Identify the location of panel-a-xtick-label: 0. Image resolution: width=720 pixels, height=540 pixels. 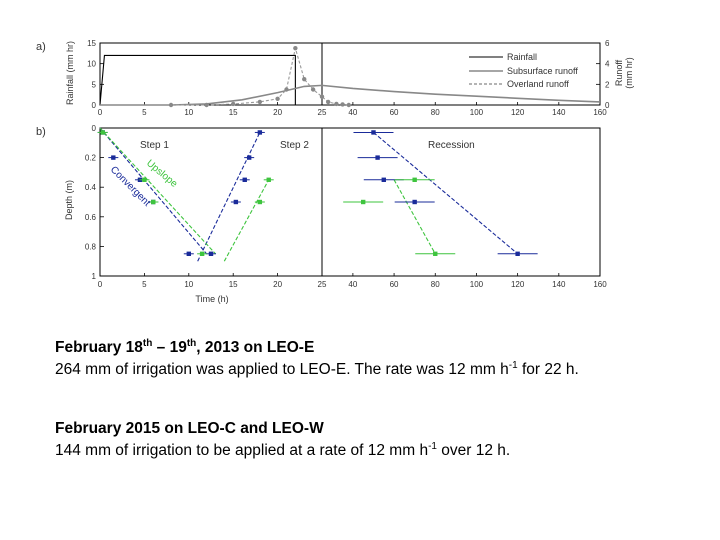
(100, 112).